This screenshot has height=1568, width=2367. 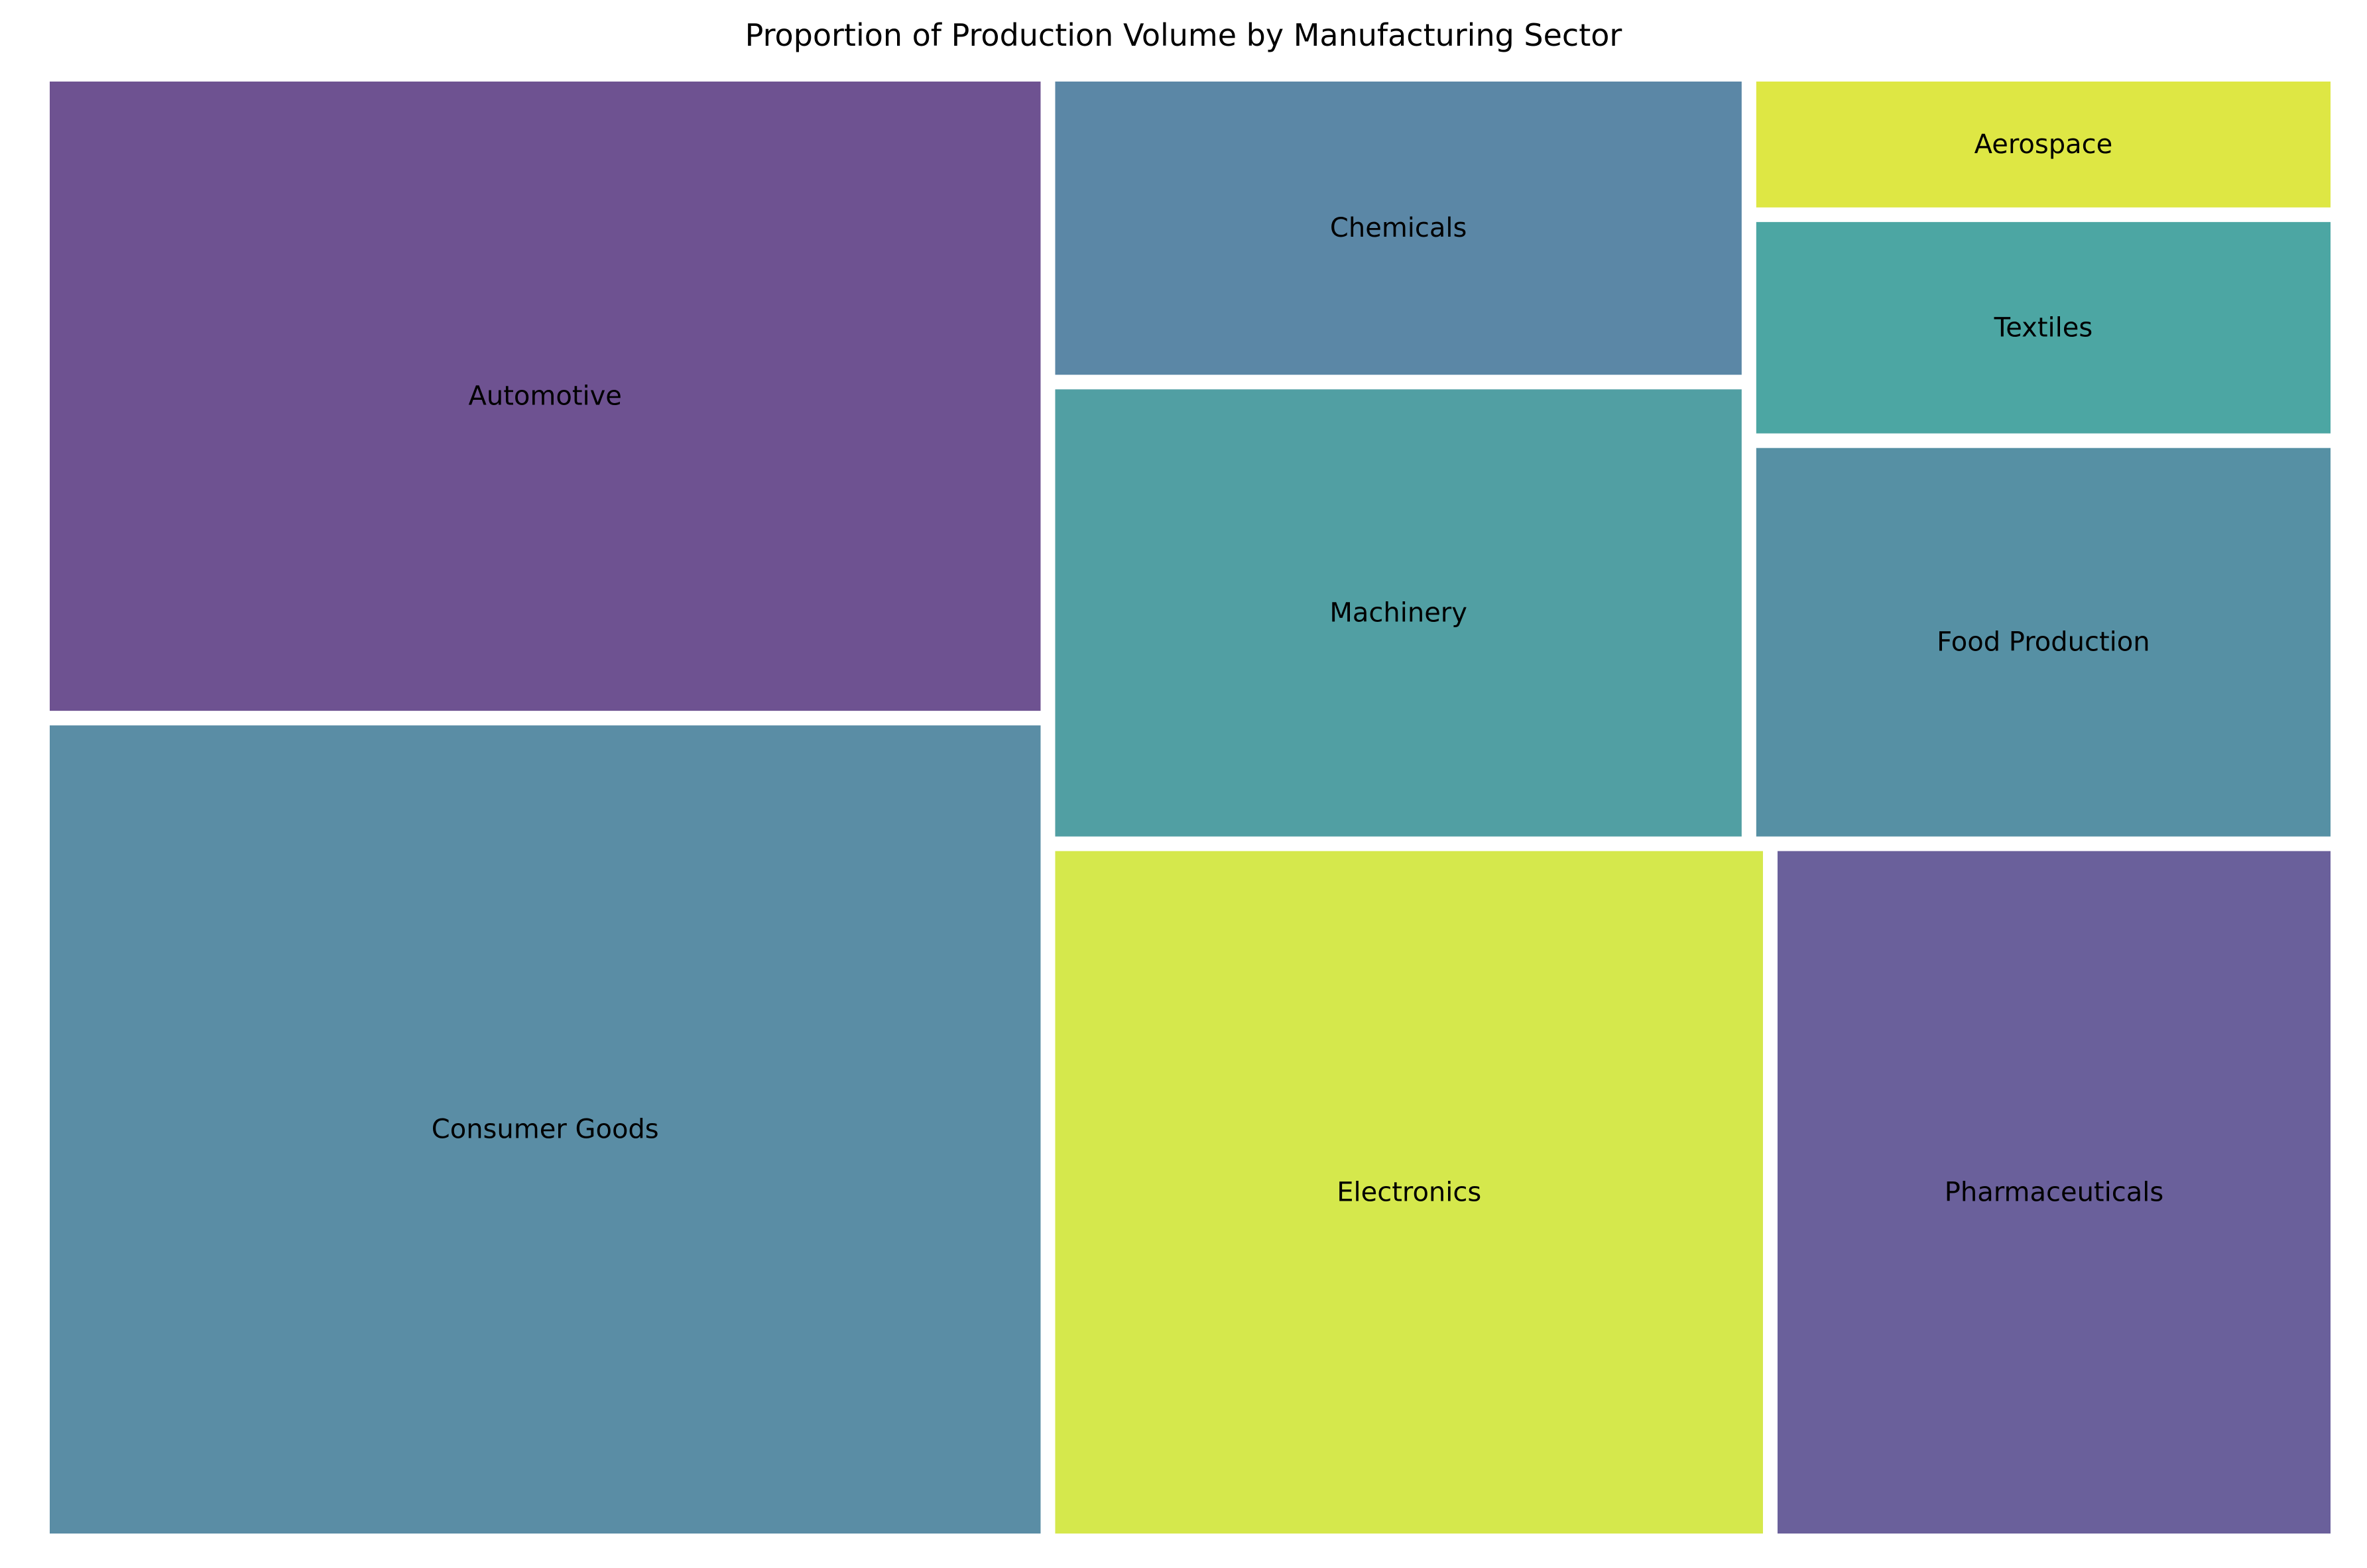 I want to click on treemap-tile-pharmaceuticals: Pharmaceuticals, so click(x=2054, y=1192).